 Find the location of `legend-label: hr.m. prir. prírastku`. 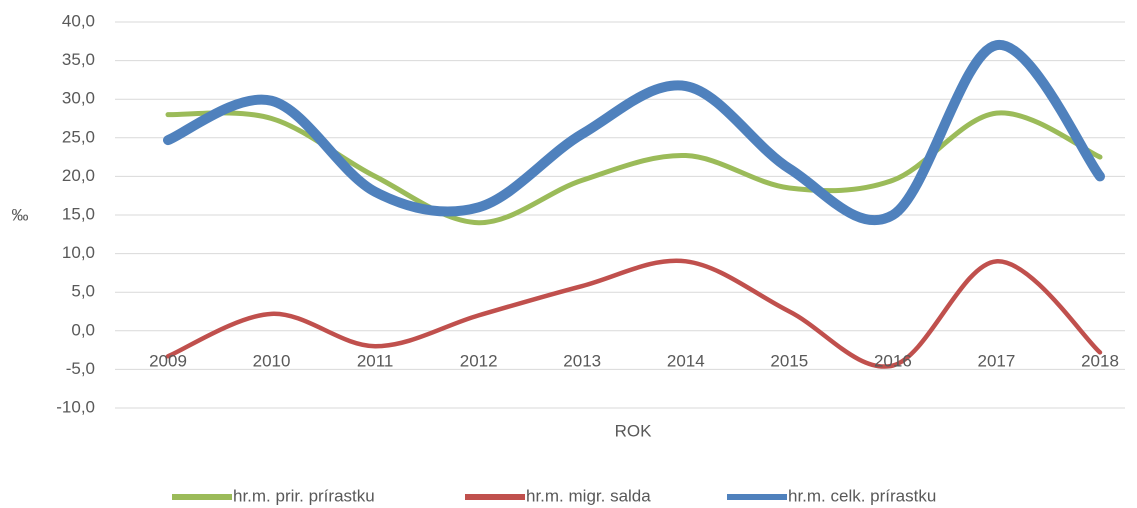

legend-label: hr.m. prir. prírastku is located at coordinates (304, 495).